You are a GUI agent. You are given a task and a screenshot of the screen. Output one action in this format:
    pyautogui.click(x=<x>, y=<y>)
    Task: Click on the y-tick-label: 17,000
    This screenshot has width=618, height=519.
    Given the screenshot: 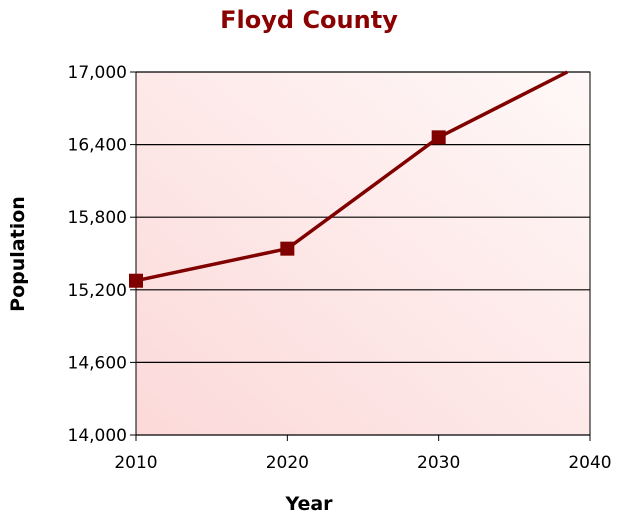 What is the action you would take?
    pyautogui.click(x=97, y=73)
    